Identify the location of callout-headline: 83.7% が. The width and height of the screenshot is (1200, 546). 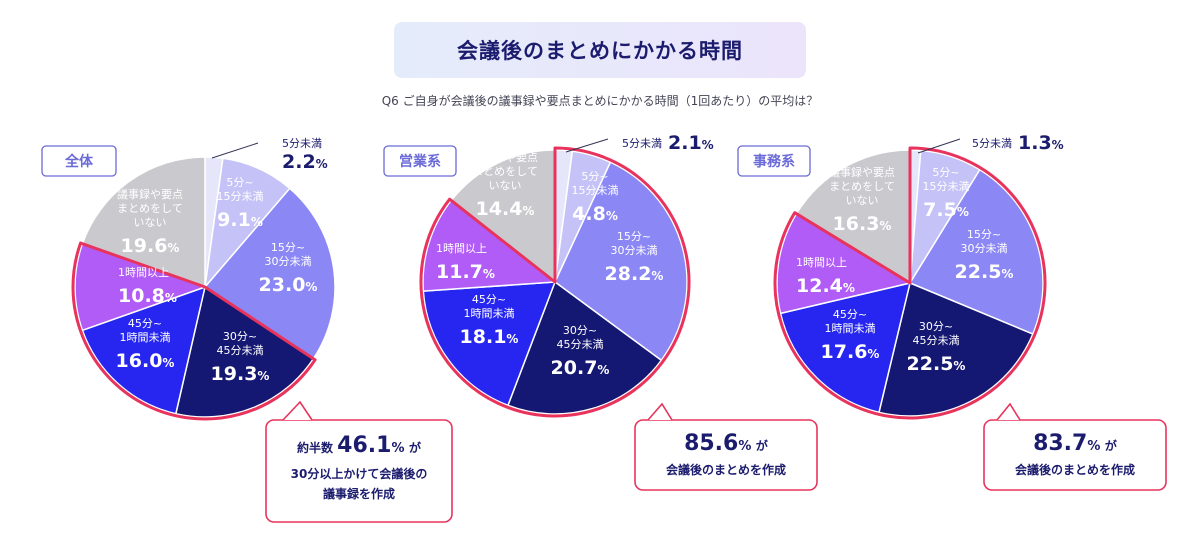
(1075, 443).